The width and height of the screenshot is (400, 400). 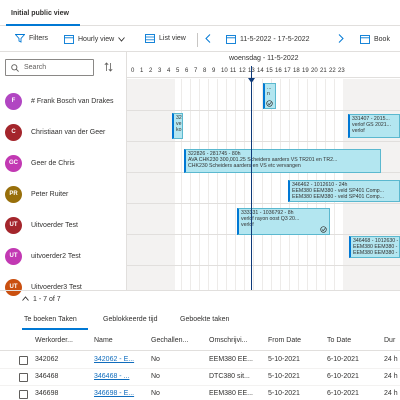 I want to click on sort-icon, so click(x=108, y=67).